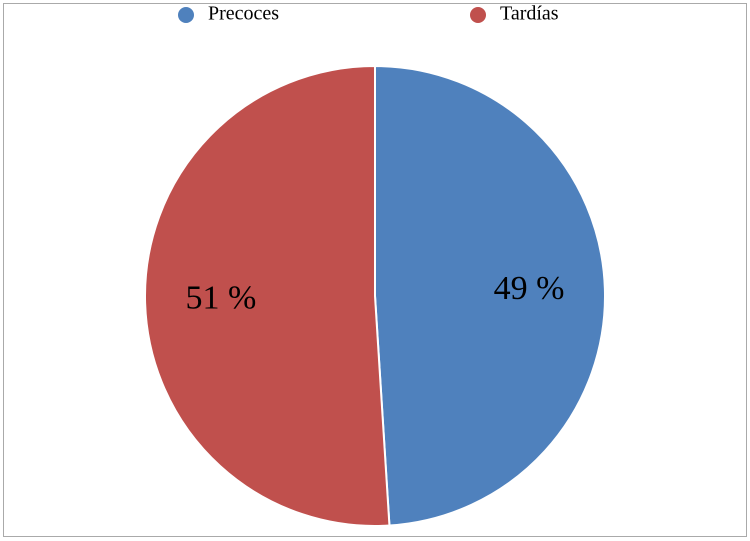  I want to click on value-label: 51 %, so click(221, 298).